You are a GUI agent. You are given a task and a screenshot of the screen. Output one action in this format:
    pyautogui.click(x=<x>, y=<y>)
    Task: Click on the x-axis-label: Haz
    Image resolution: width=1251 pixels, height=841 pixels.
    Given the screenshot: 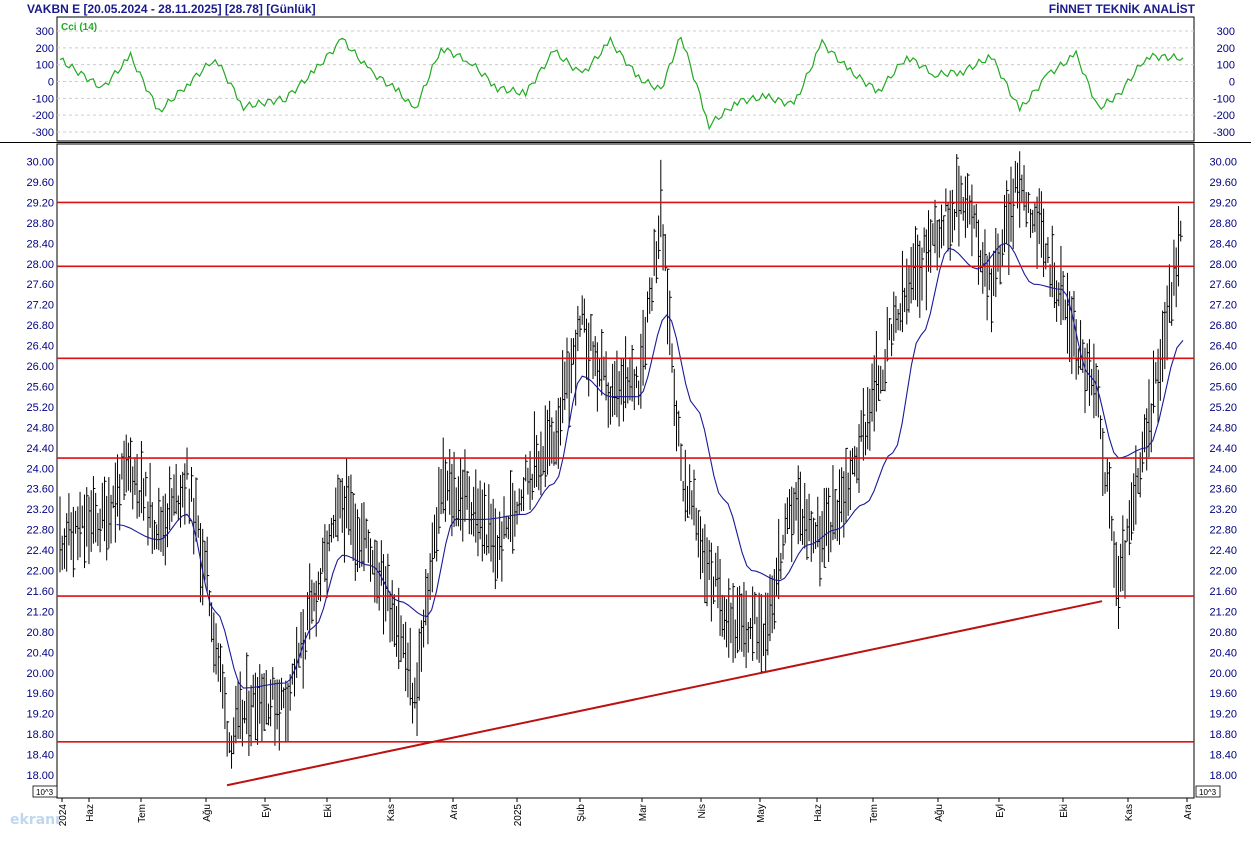 What is the action you would take?
    pyautogui.click(x=818, y=813)
    